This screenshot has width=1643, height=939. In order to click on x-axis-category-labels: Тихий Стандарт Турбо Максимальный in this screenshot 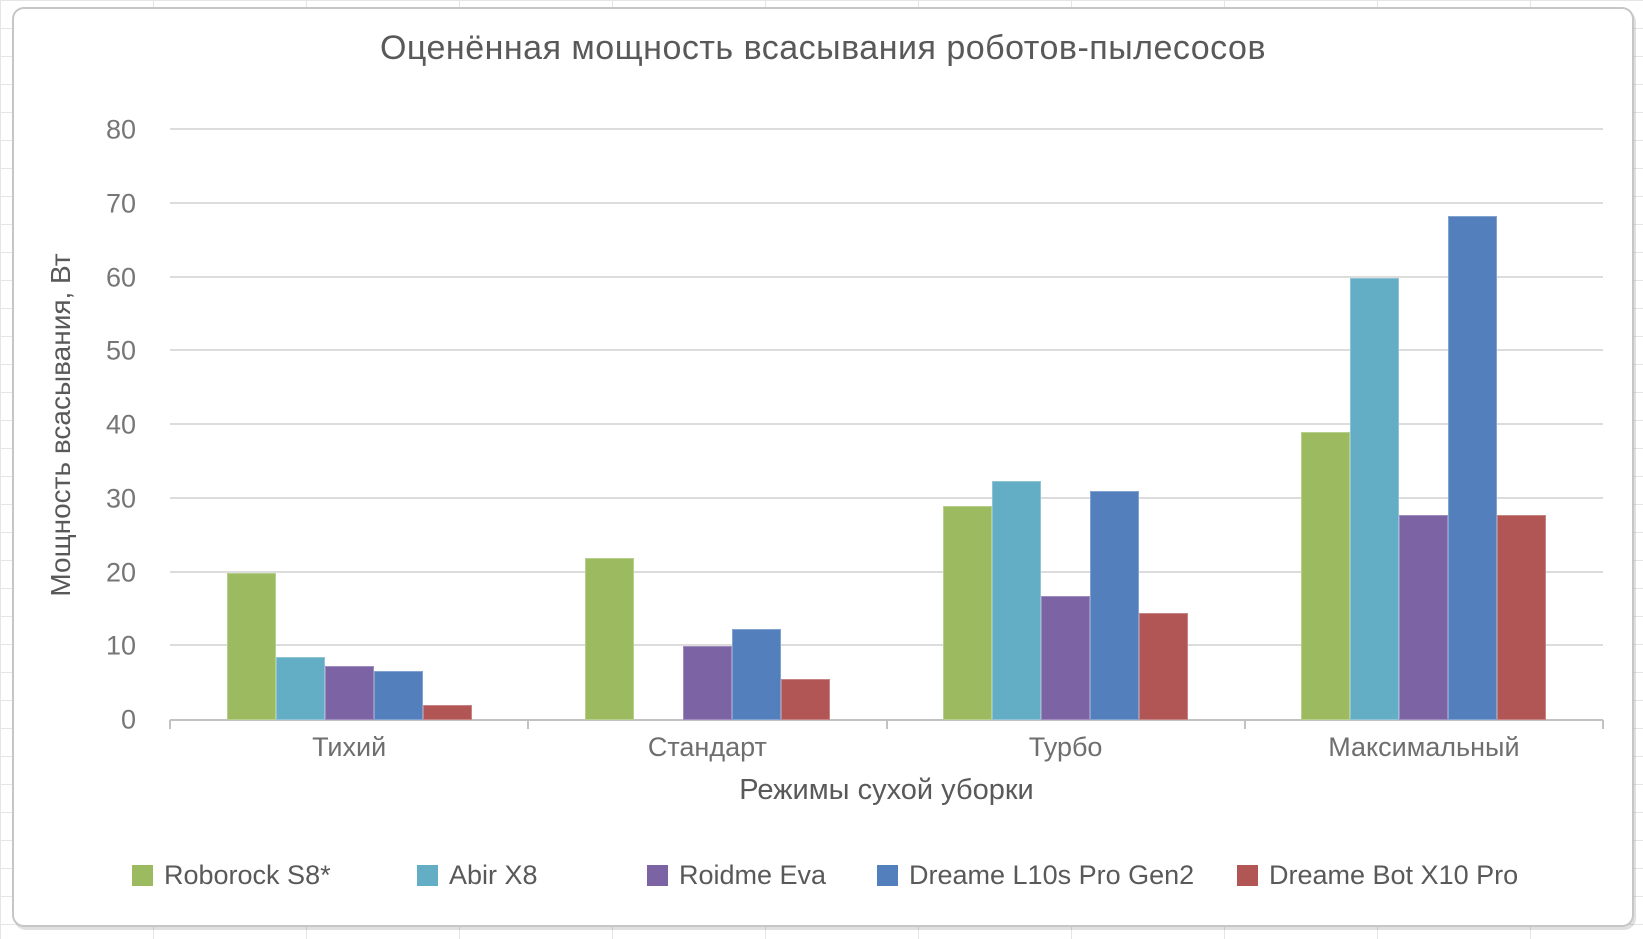, I will do `click(886, 747)`.